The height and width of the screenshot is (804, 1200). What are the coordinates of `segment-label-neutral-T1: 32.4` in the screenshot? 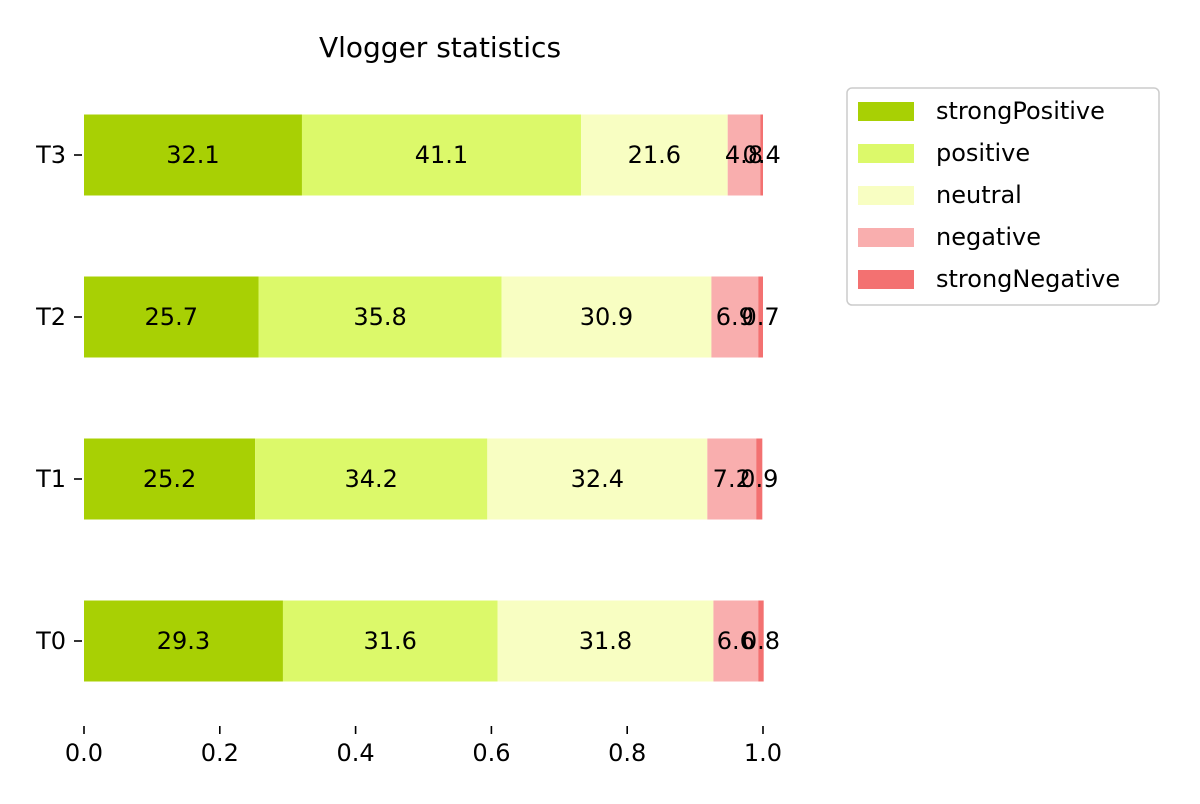 It's located at (597, 479).